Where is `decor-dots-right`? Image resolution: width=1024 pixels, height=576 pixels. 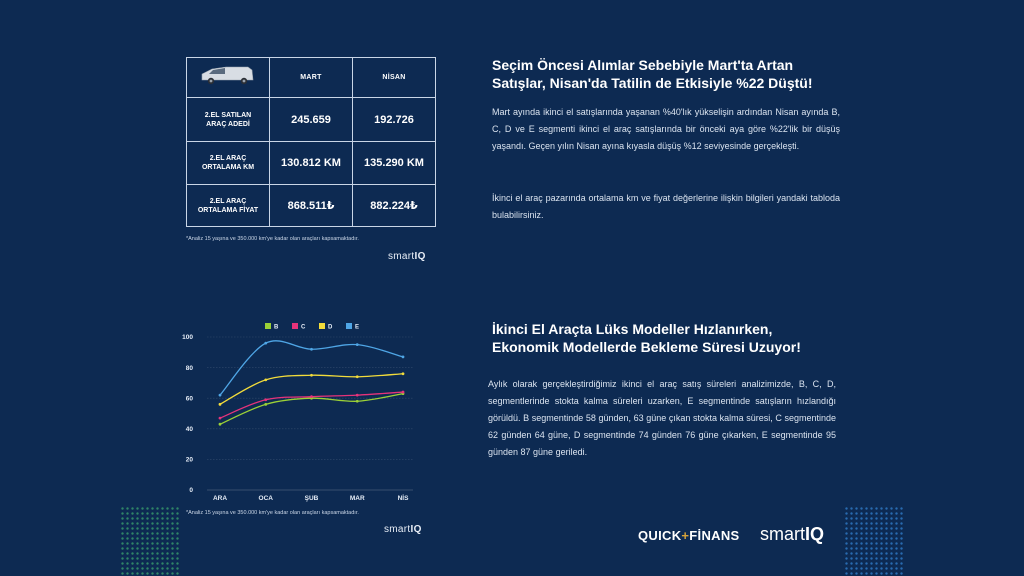 decor-dots-right is located at coordinates (874, 541).